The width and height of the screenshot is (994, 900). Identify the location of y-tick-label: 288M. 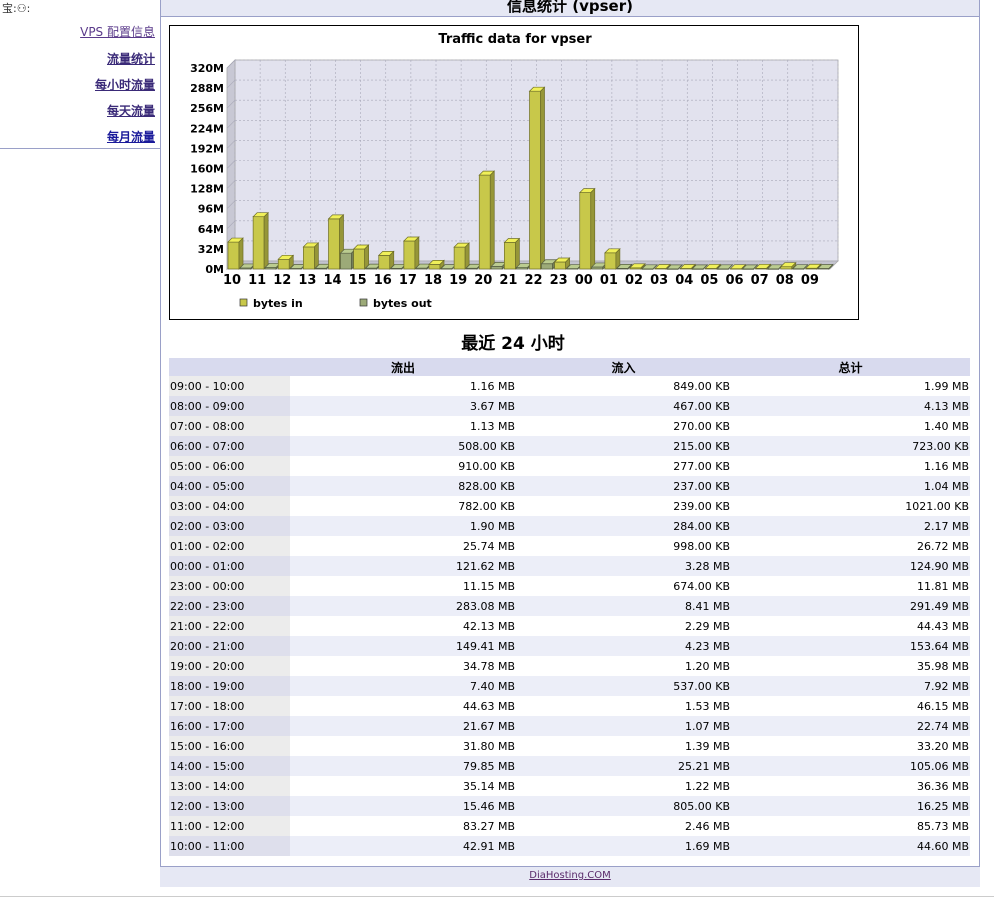
(207, 88).